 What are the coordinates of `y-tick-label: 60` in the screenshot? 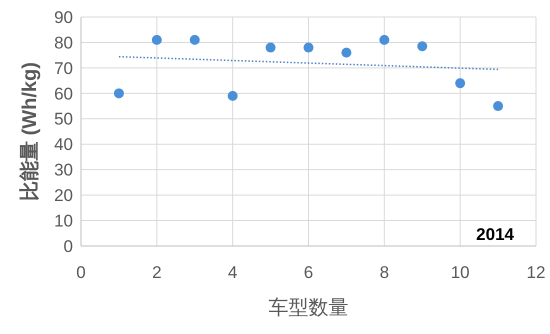 It's located at (63, 94).